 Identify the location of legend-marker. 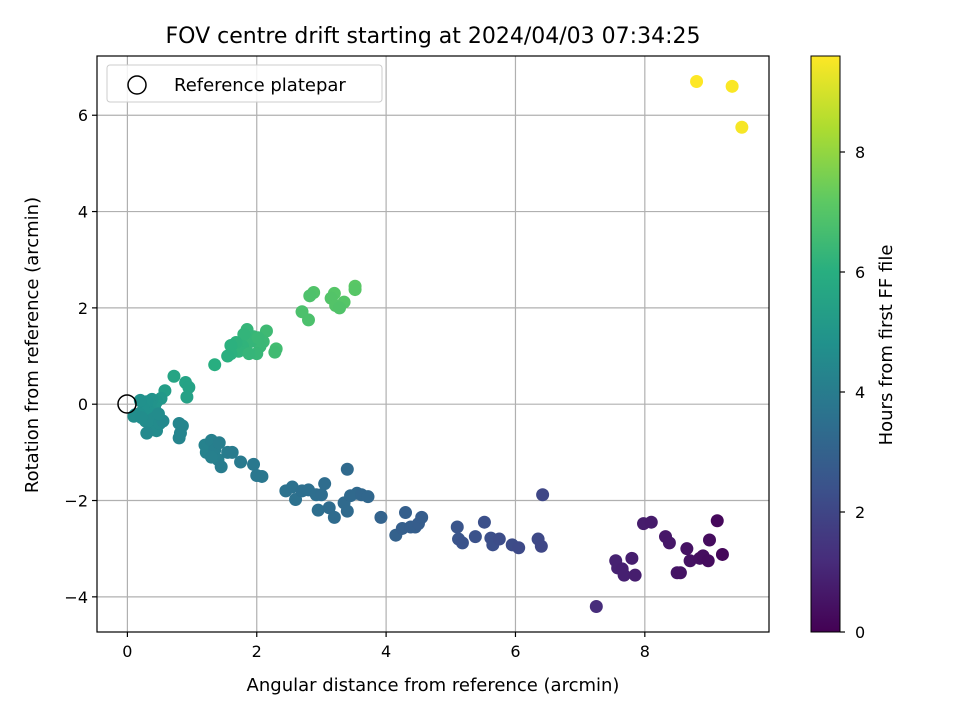
(137, 85).